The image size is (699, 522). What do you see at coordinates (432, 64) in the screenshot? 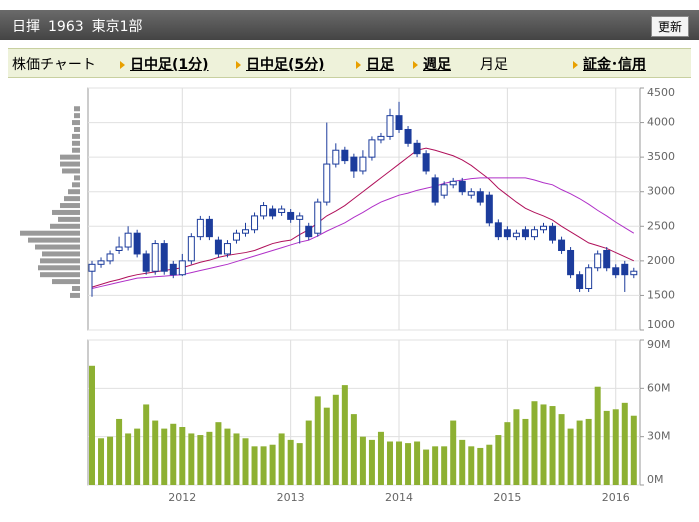
I see `tab: 週足` at bounding box center [432, 64].